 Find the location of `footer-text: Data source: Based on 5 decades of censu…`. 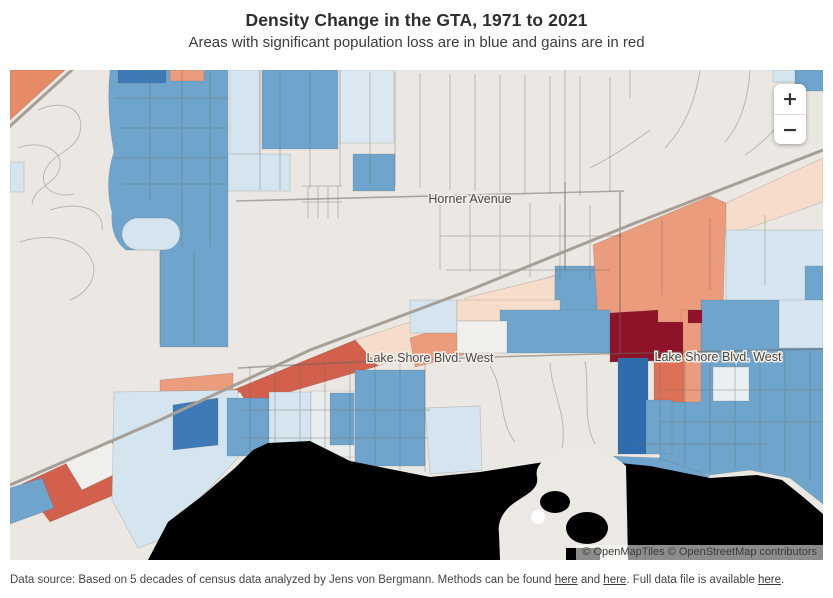

footer-text: Data source: Based on 5 decades of censu… is located at coordinates (282, 580).